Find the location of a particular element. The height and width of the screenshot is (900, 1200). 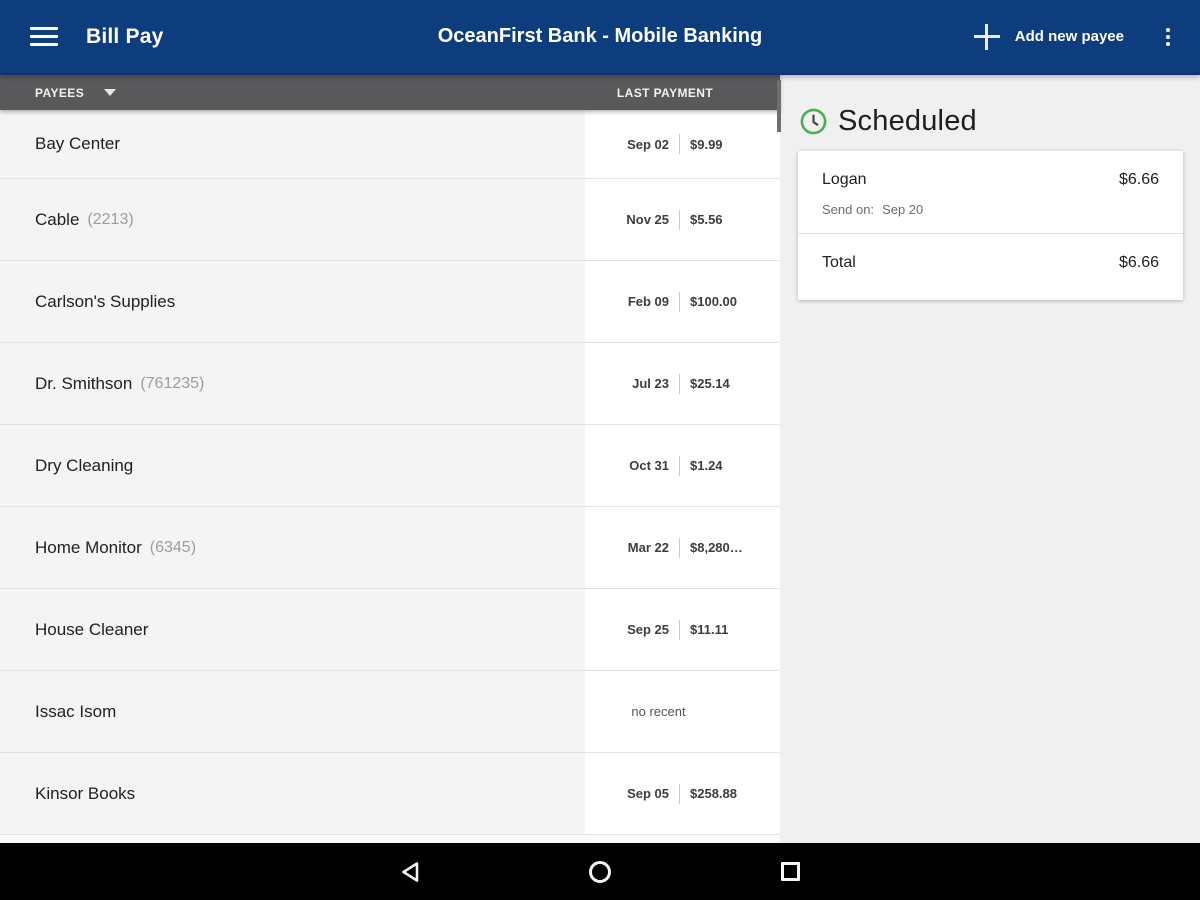

payee-name: Carlson's Supplies is located at coordinates (105, 301).